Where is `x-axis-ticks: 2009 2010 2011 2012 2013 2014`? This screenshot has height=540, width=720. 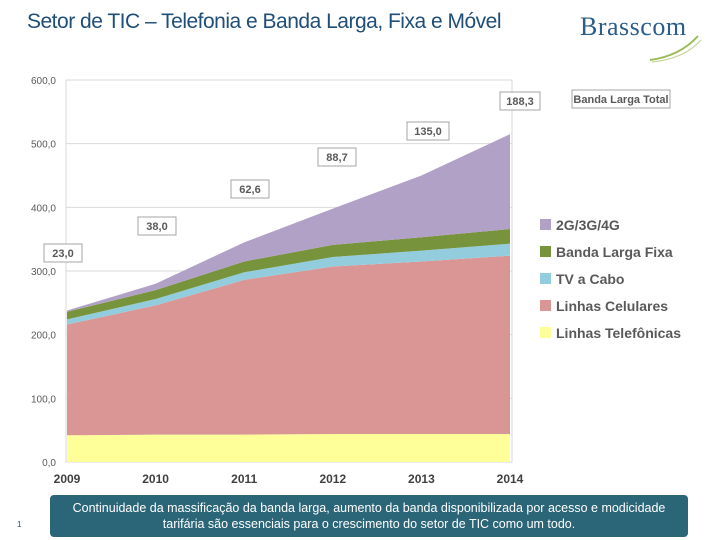 x-axis-ticks: 2009 2010 2011 2012 2013 2014 is located at coordinates (289, 479).